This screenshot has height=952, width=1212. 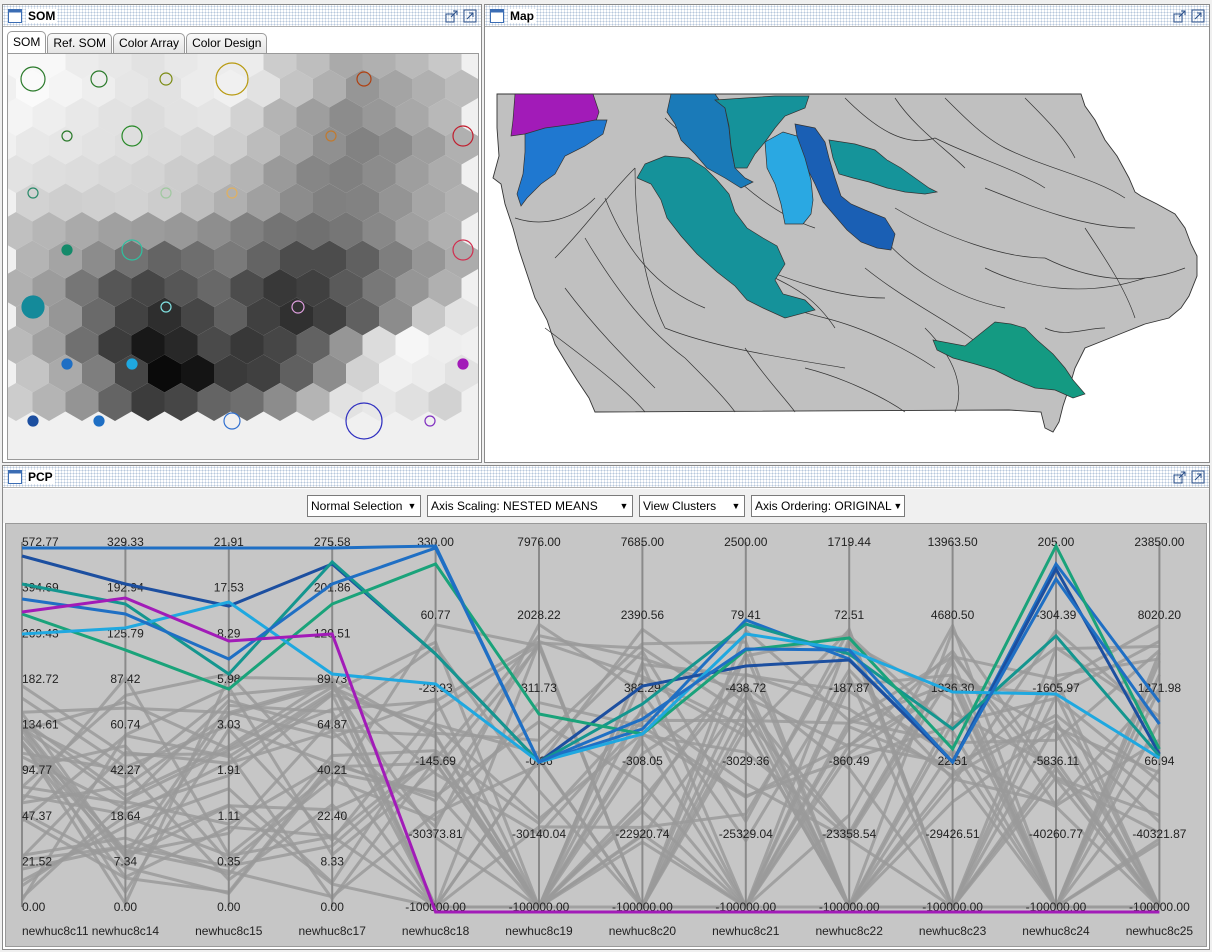 What do you see at coordinates (149, 43) in the screenshot?
I see `tab-color-array: Color Array` at bounding box center [149, 43].